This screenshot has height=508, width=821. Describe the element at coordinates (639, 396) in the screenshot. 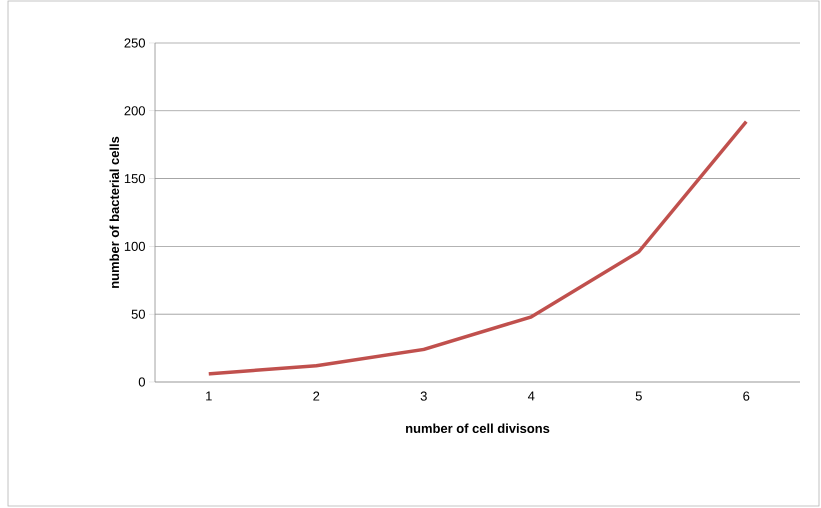

I see `x-tick-label: 5` at that location.